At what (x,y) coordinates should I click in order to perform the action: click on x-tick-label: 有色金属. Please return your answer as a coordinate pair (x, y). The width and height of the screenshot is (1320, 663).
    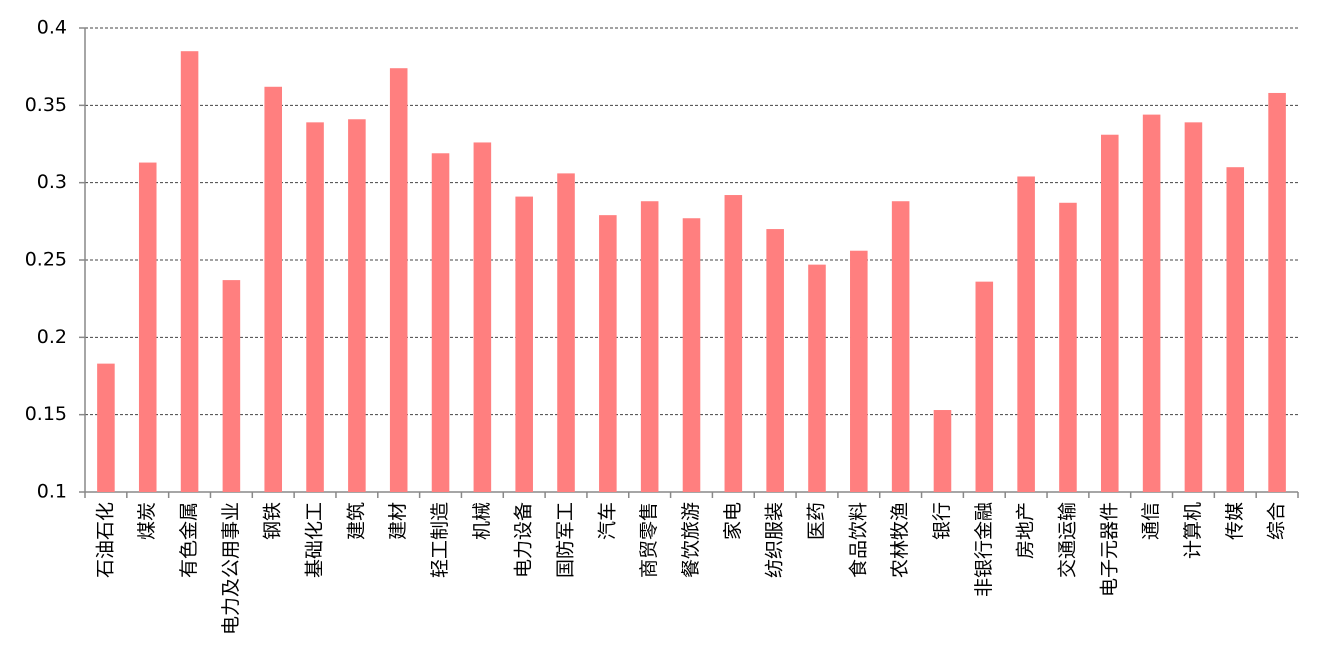
    Looking at the image, I should click on (189, 540).